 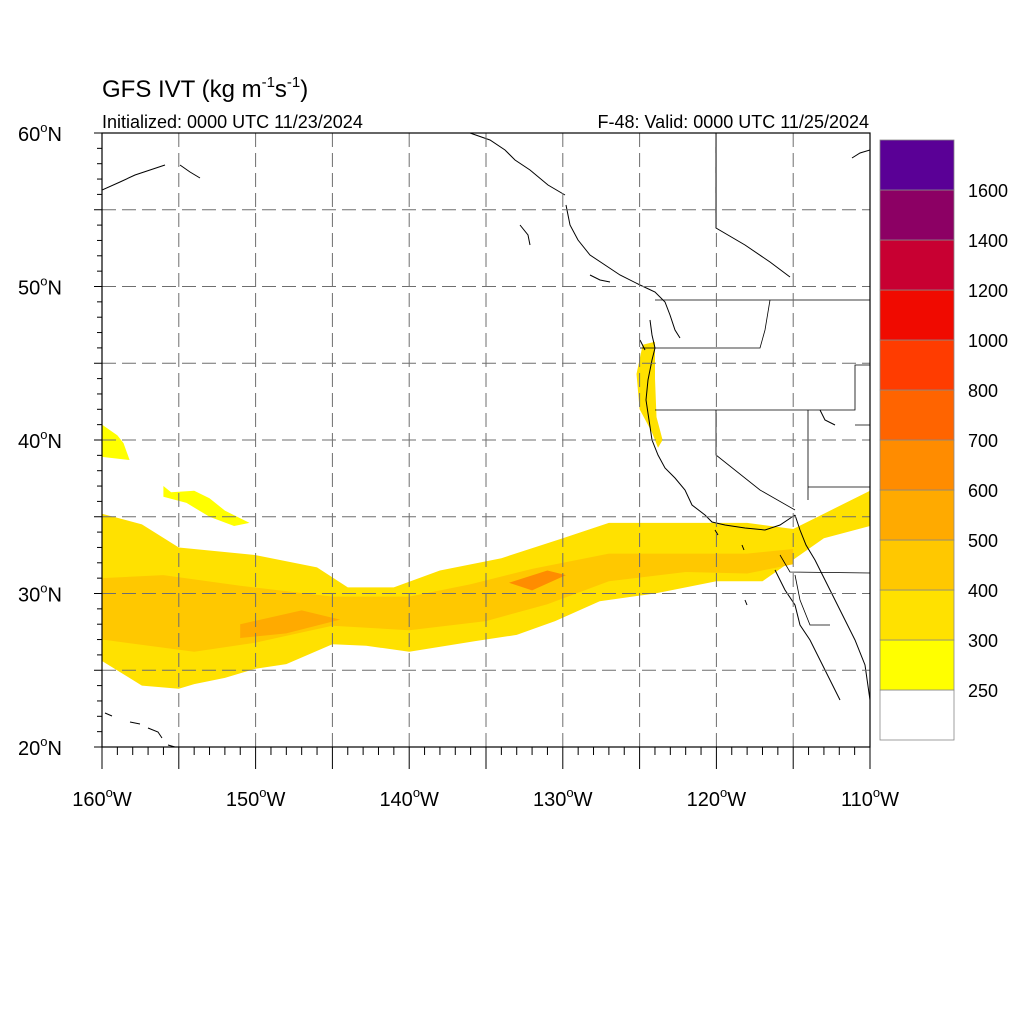 I want to click on lon-label: 130oW, so click(x=563, y=798).